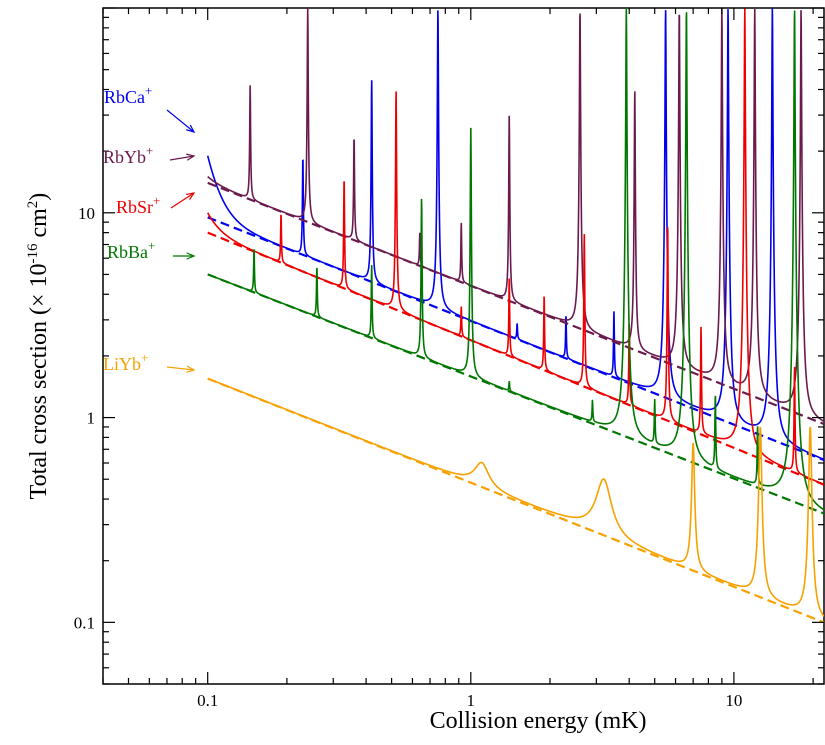 The height and width of the screenshot is (745, 825). What do you see at coordinates (191, 157) in the screenshot?
I see `series-arrowhead-rbyb` at bounding box center [191, 157].